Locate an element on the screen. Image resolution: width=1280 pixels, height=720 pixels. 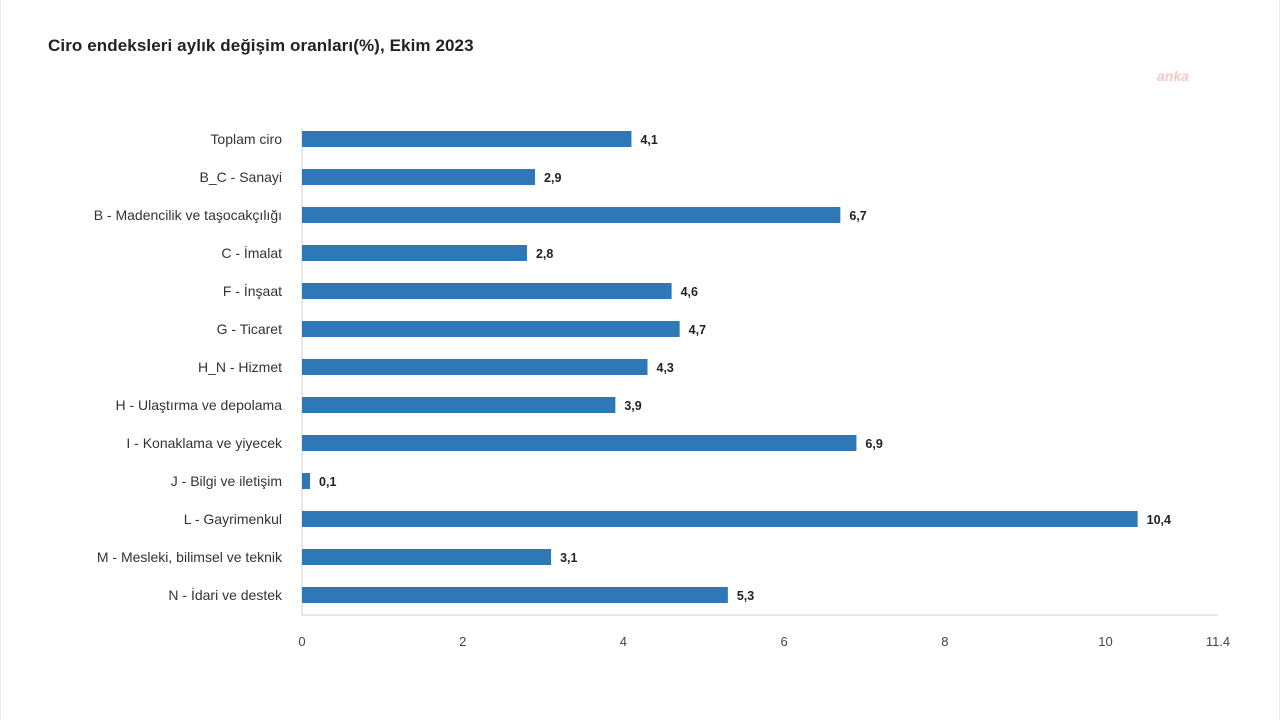
x-tick-label: 10 is located at coordinates (1105, 641).